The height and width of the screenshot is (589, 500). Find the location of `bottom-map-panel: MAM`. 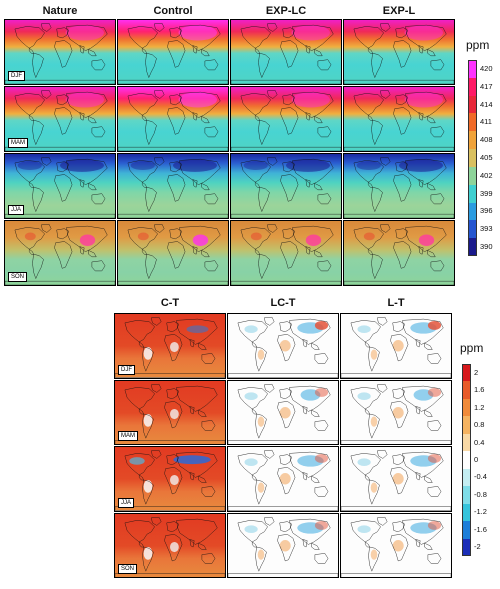

bottom-map-panel: MAM is located at coordinates (170, 412).